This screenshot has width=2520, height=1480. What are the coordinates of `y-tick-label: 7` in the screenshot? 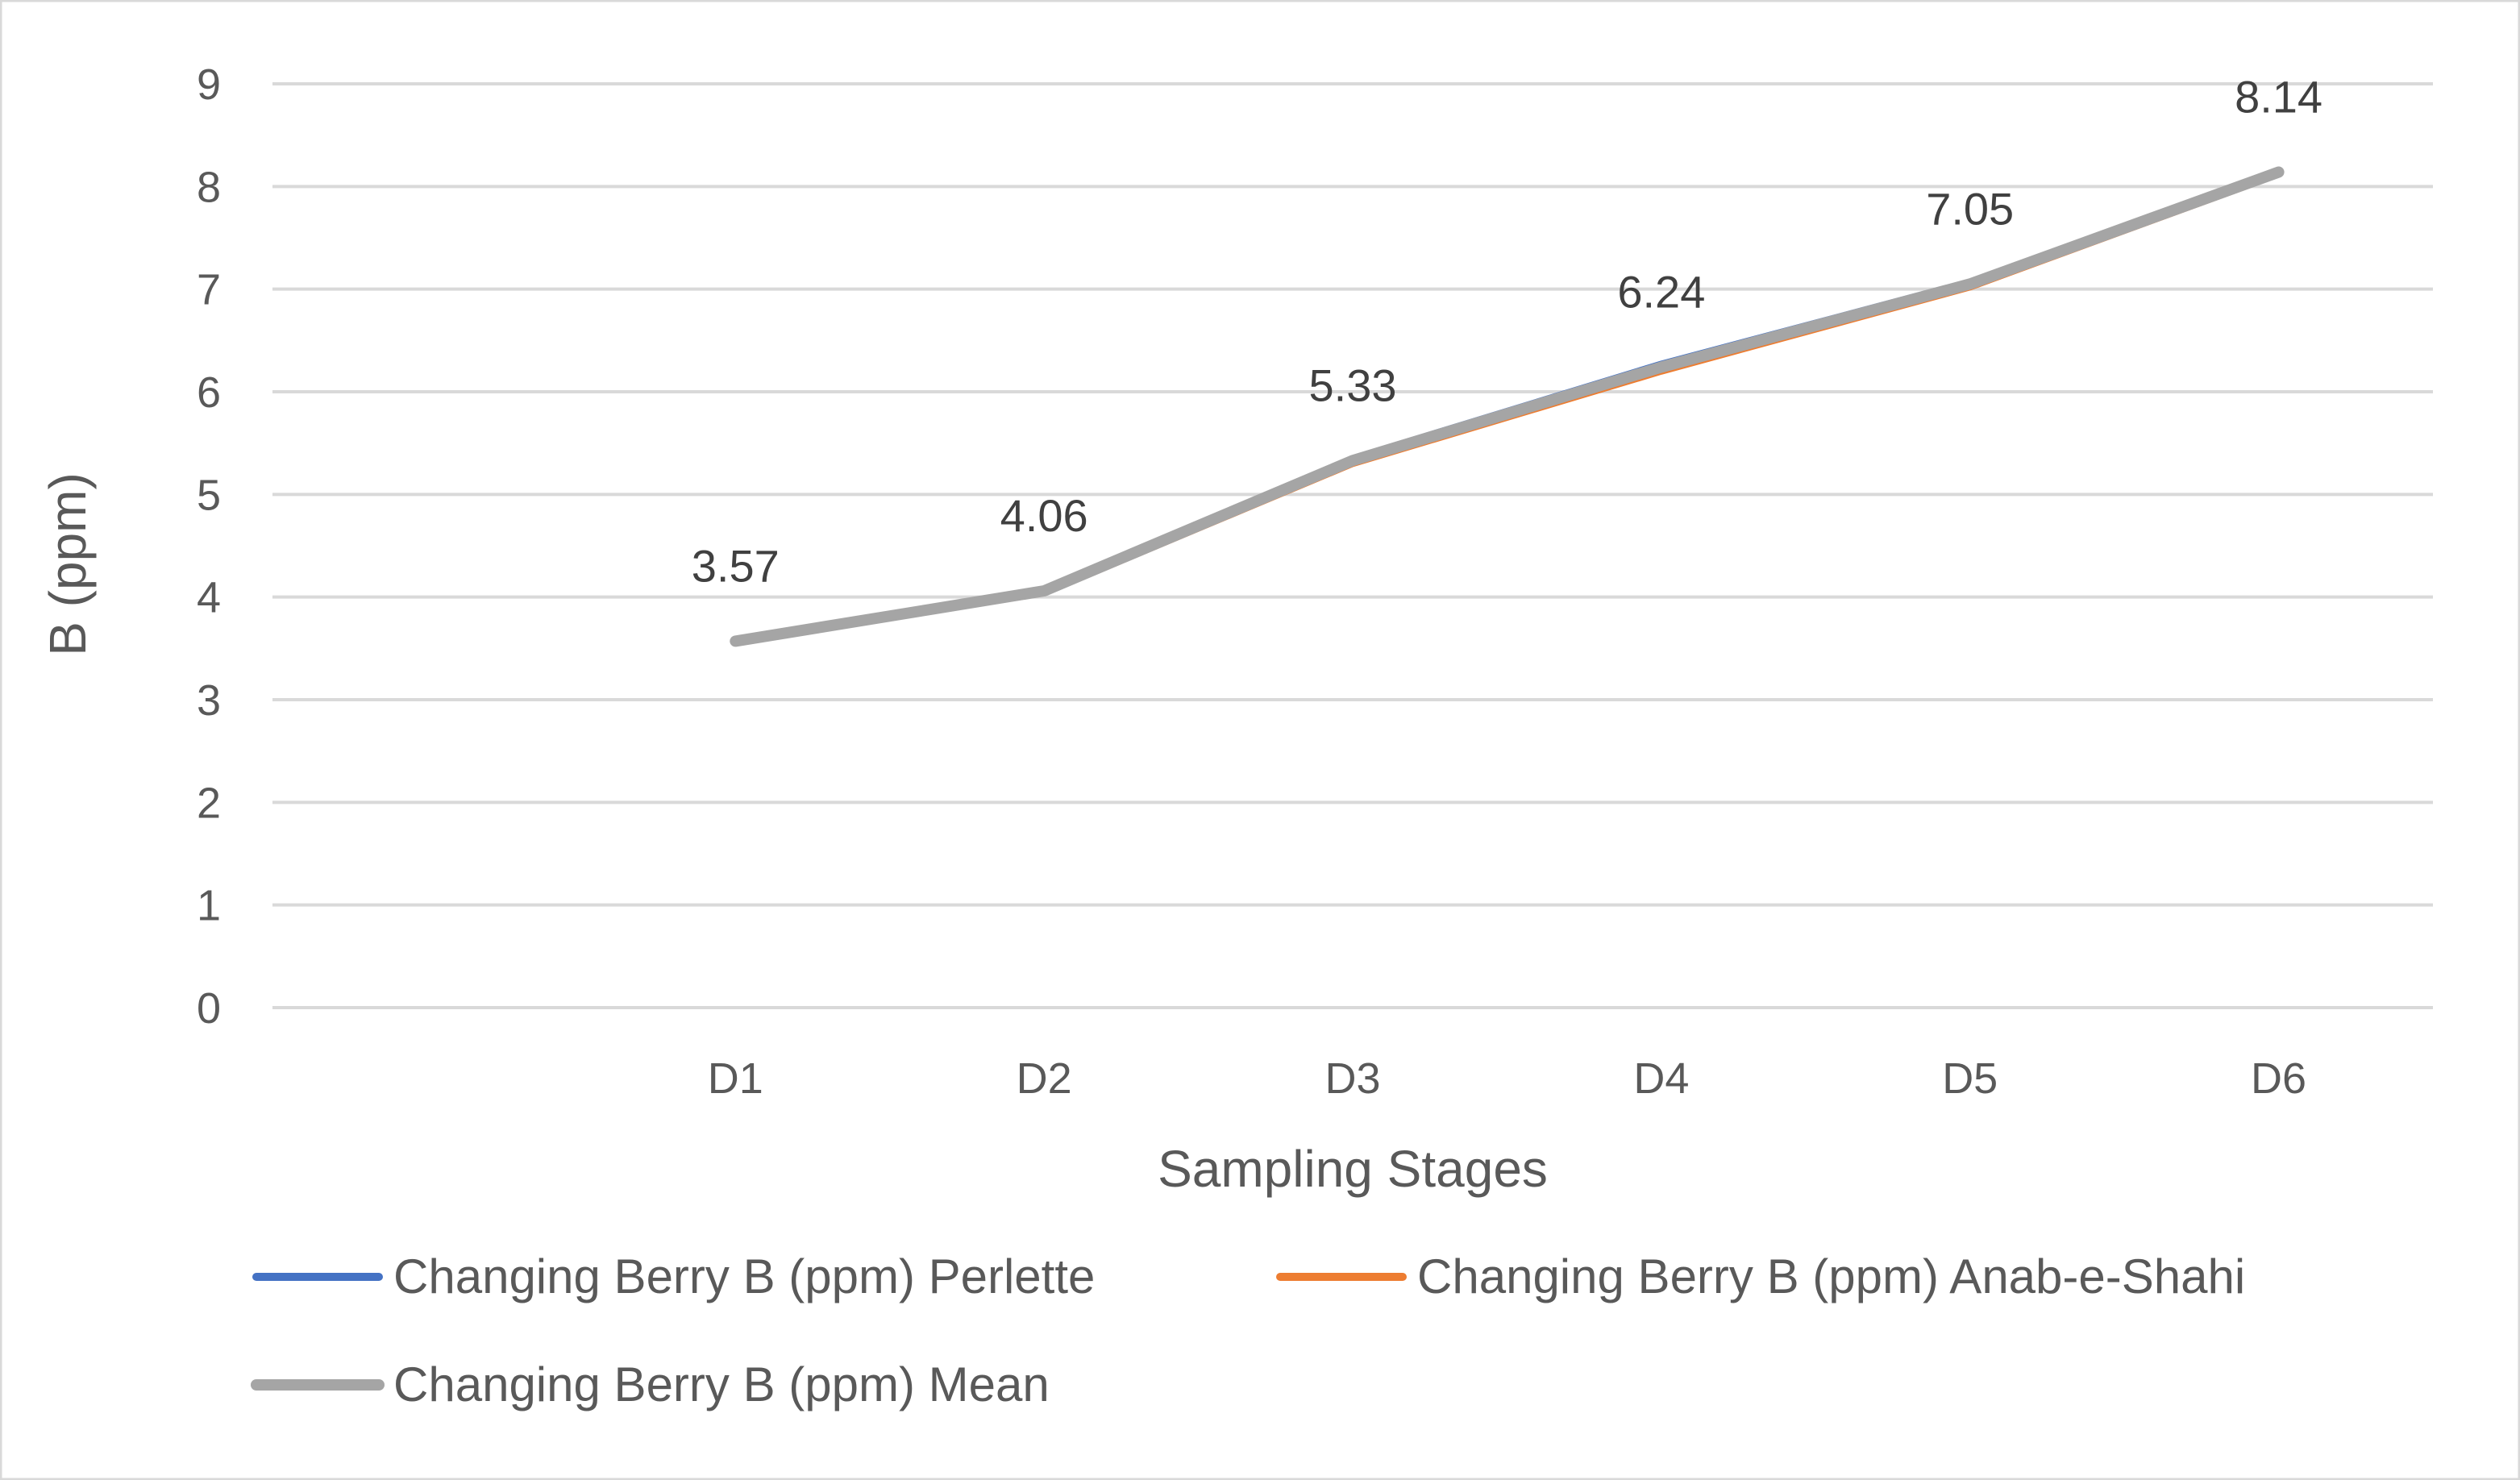 It's located at (209, 290).